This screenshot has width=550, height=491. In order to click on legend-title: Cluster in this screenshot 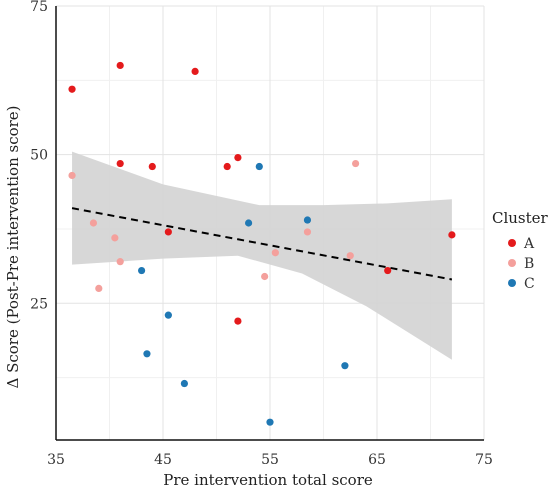, I will do `click(520, 218)`.